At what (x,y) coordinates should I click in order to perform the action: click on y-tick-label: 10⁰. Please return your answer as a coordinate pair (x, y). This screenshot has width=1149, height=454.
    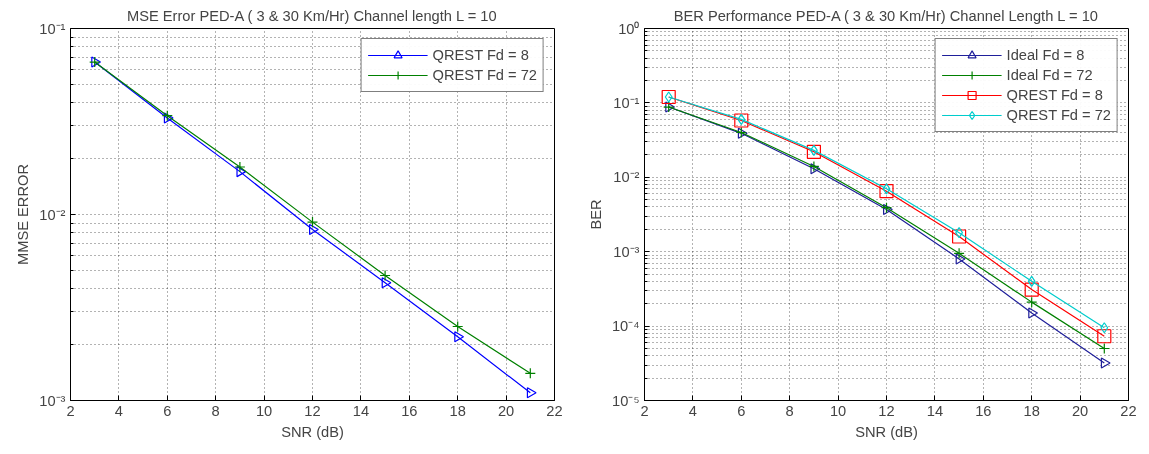
    Looking at the image, I should click on (629, 28).